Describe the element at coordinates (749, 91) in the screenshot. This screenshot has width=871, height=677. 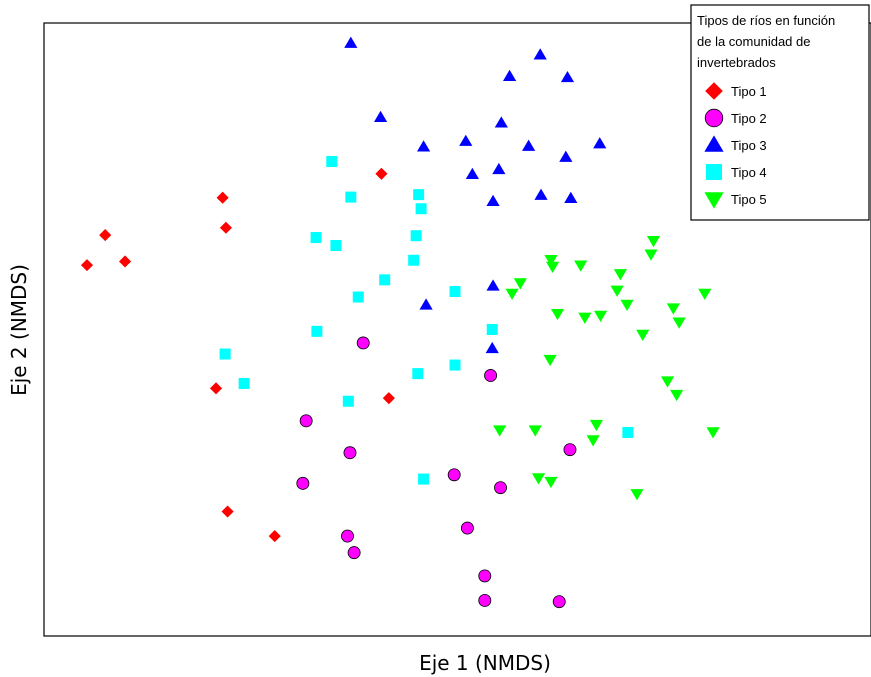
I see `legend-label-tipo-1: Tipo 1` at that location.